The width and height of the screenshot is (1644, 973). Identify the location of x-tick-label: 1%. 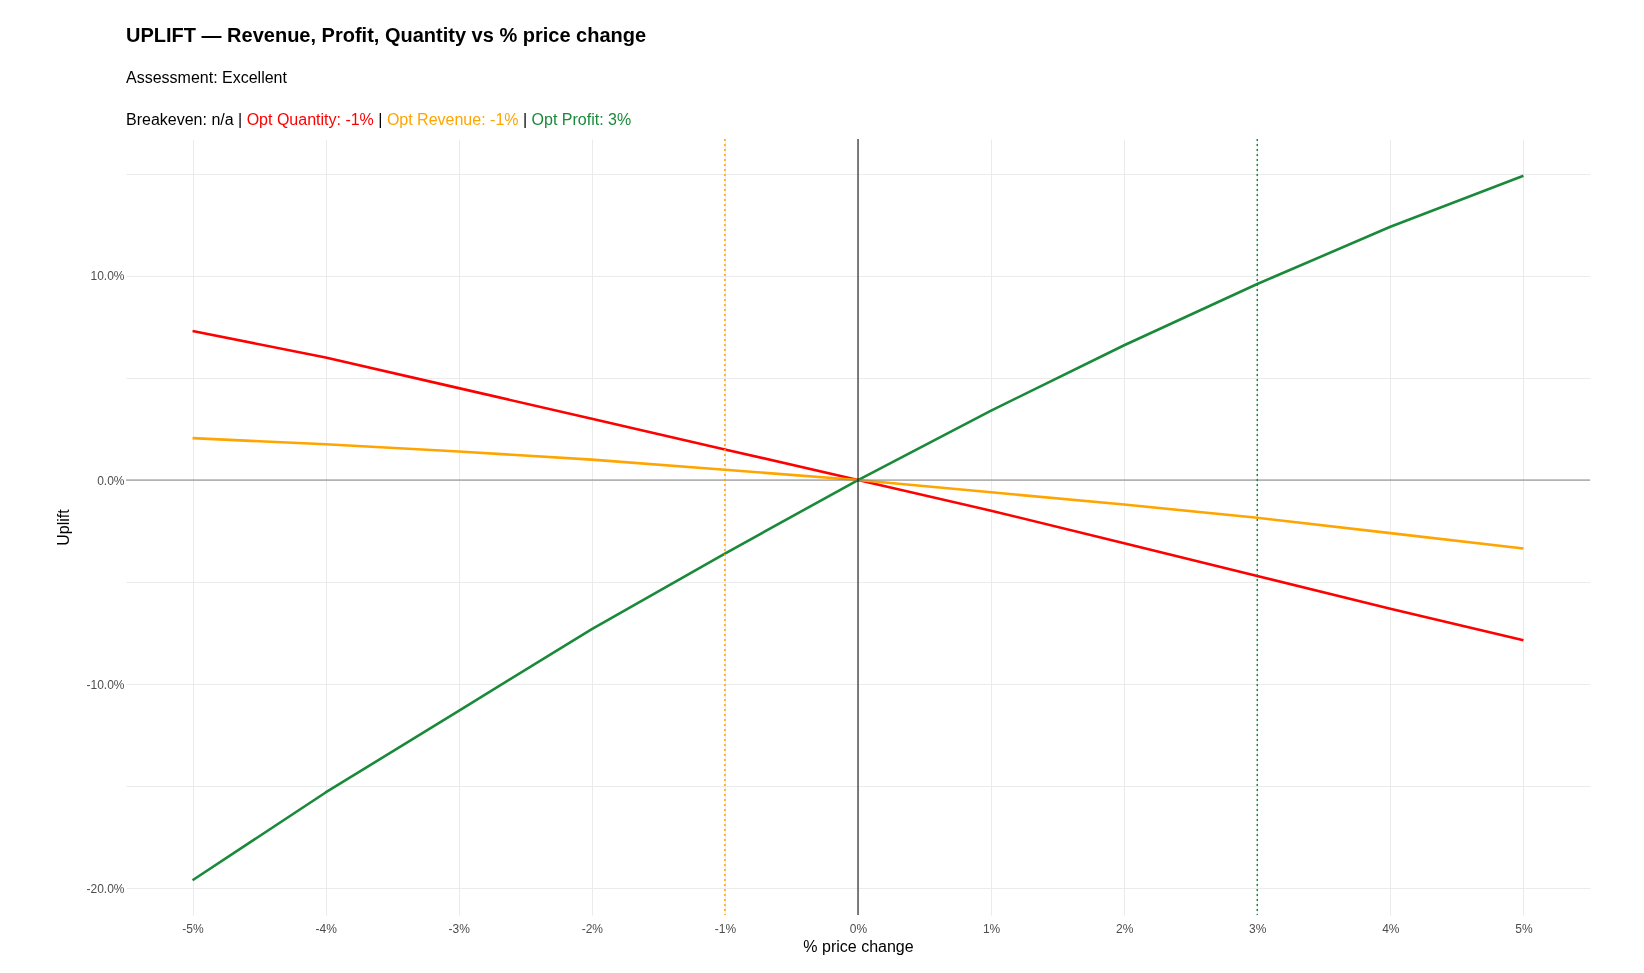
(991, 928).